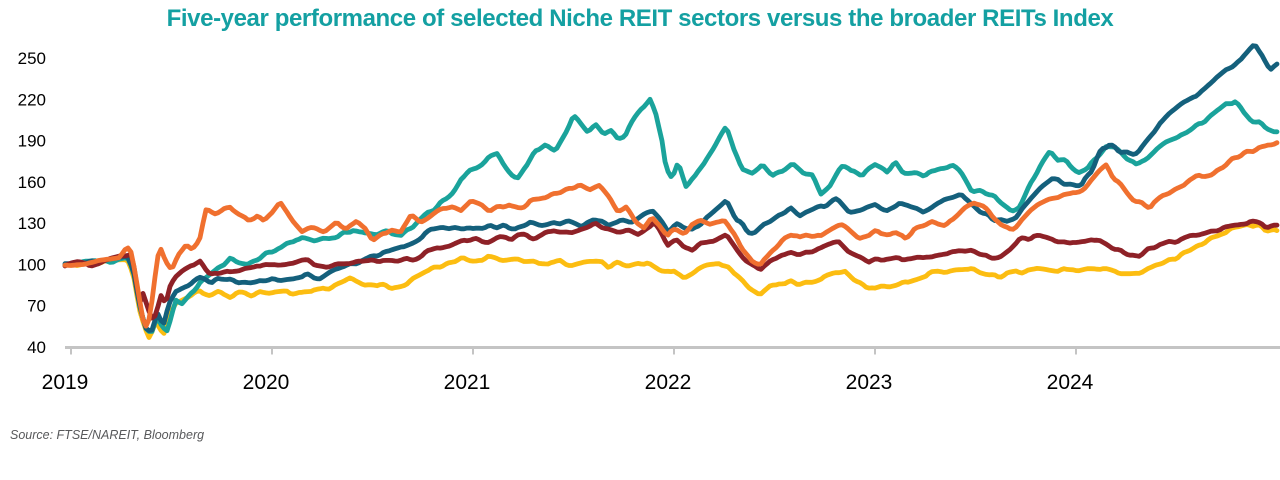 This screenshot has height=480, width=1280. I want to click on x-tick-label: 2019, so click(65, 382).